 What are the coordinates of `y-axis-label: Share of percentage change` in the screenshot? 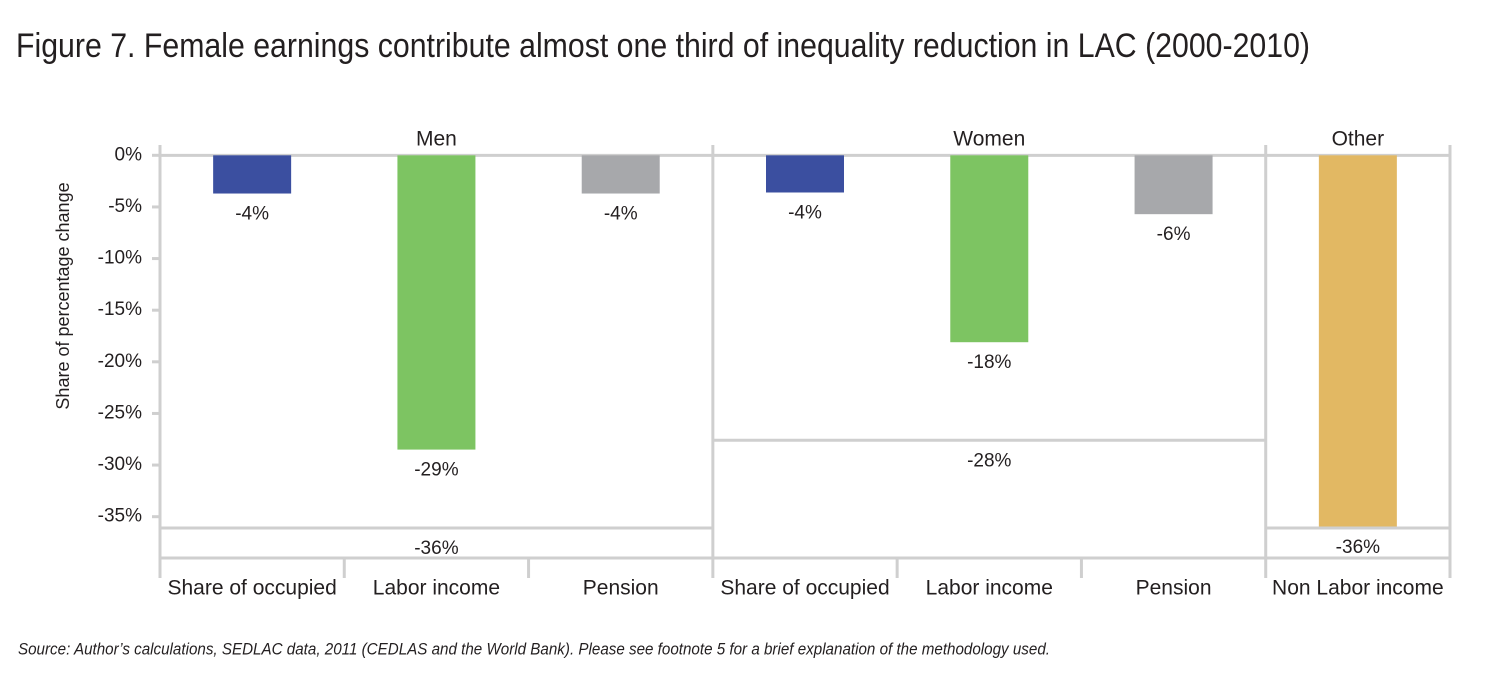 It's located at (63, 295).